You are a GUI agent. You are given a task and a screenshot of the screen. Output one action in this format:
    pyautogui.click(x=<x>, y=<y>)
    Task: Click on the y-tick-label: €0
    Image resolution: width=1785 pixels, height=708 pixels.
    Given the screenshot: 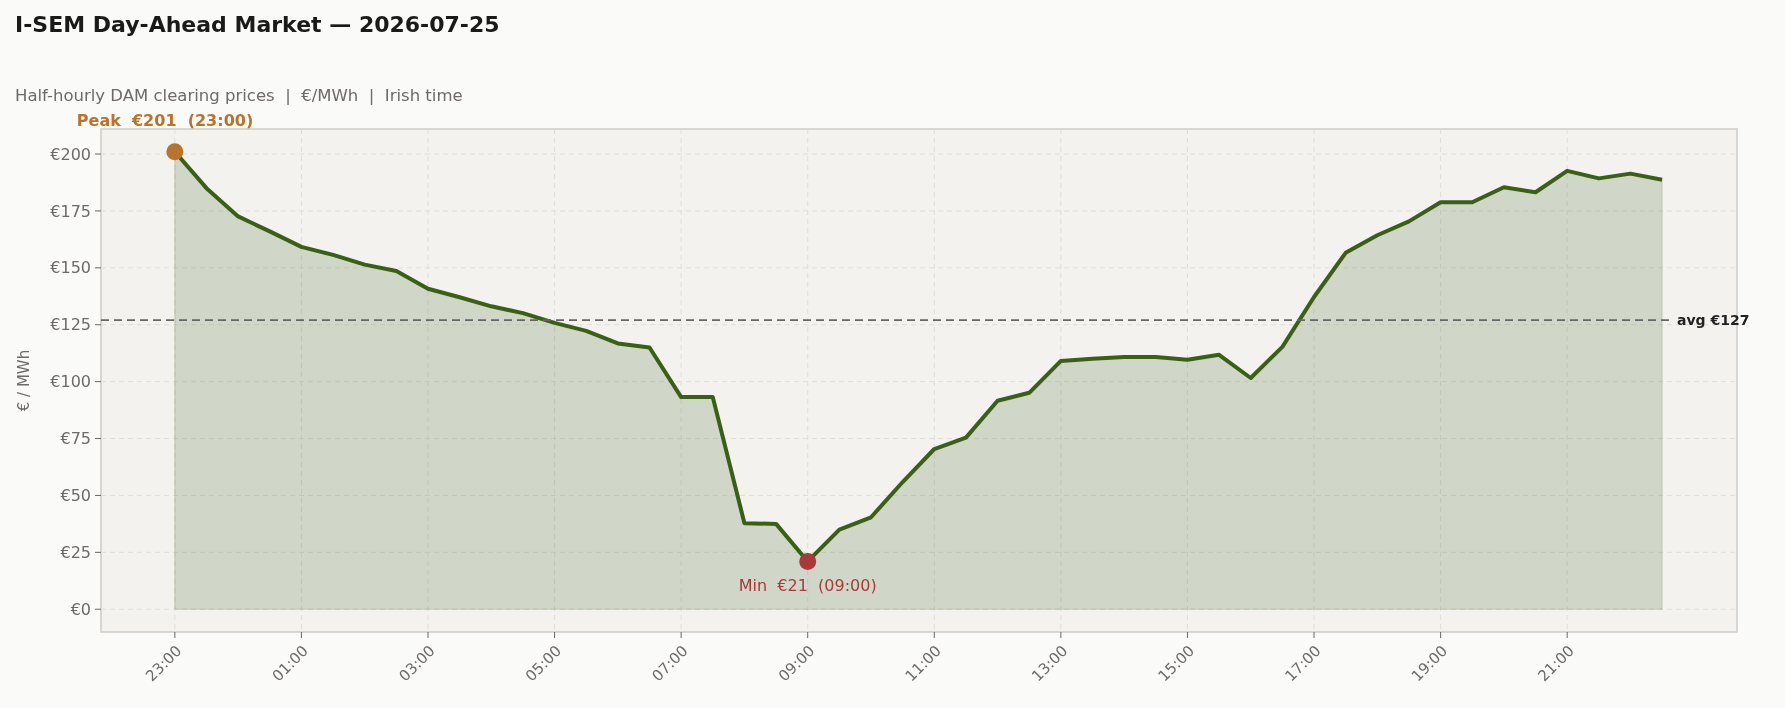 What is the action you would take?
    pyautogui.click(x=80, y=609)
    